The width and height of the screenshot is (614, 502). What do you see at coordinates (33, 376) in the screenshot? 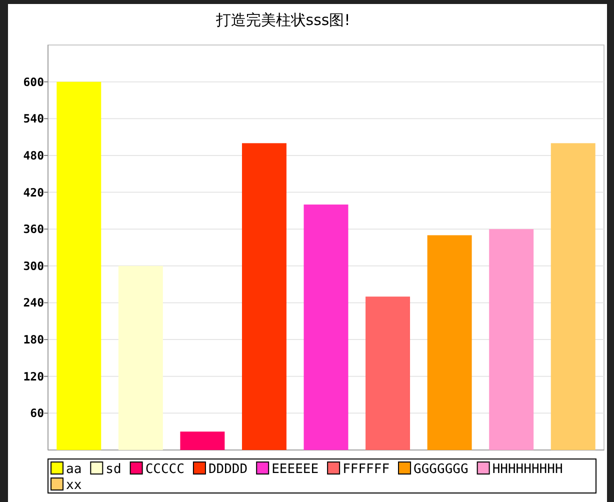
I see `y-tick-label: 120` at bounding box center [33, 376].